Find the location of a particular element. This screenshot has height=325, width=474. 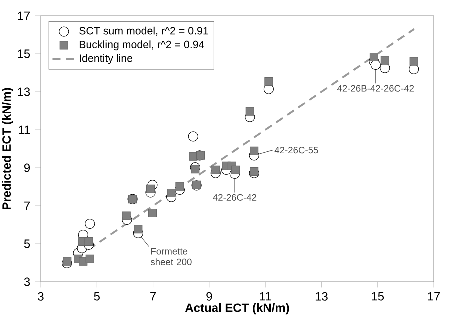

x-tick-label: 7 is located at coordinates (153, 296).